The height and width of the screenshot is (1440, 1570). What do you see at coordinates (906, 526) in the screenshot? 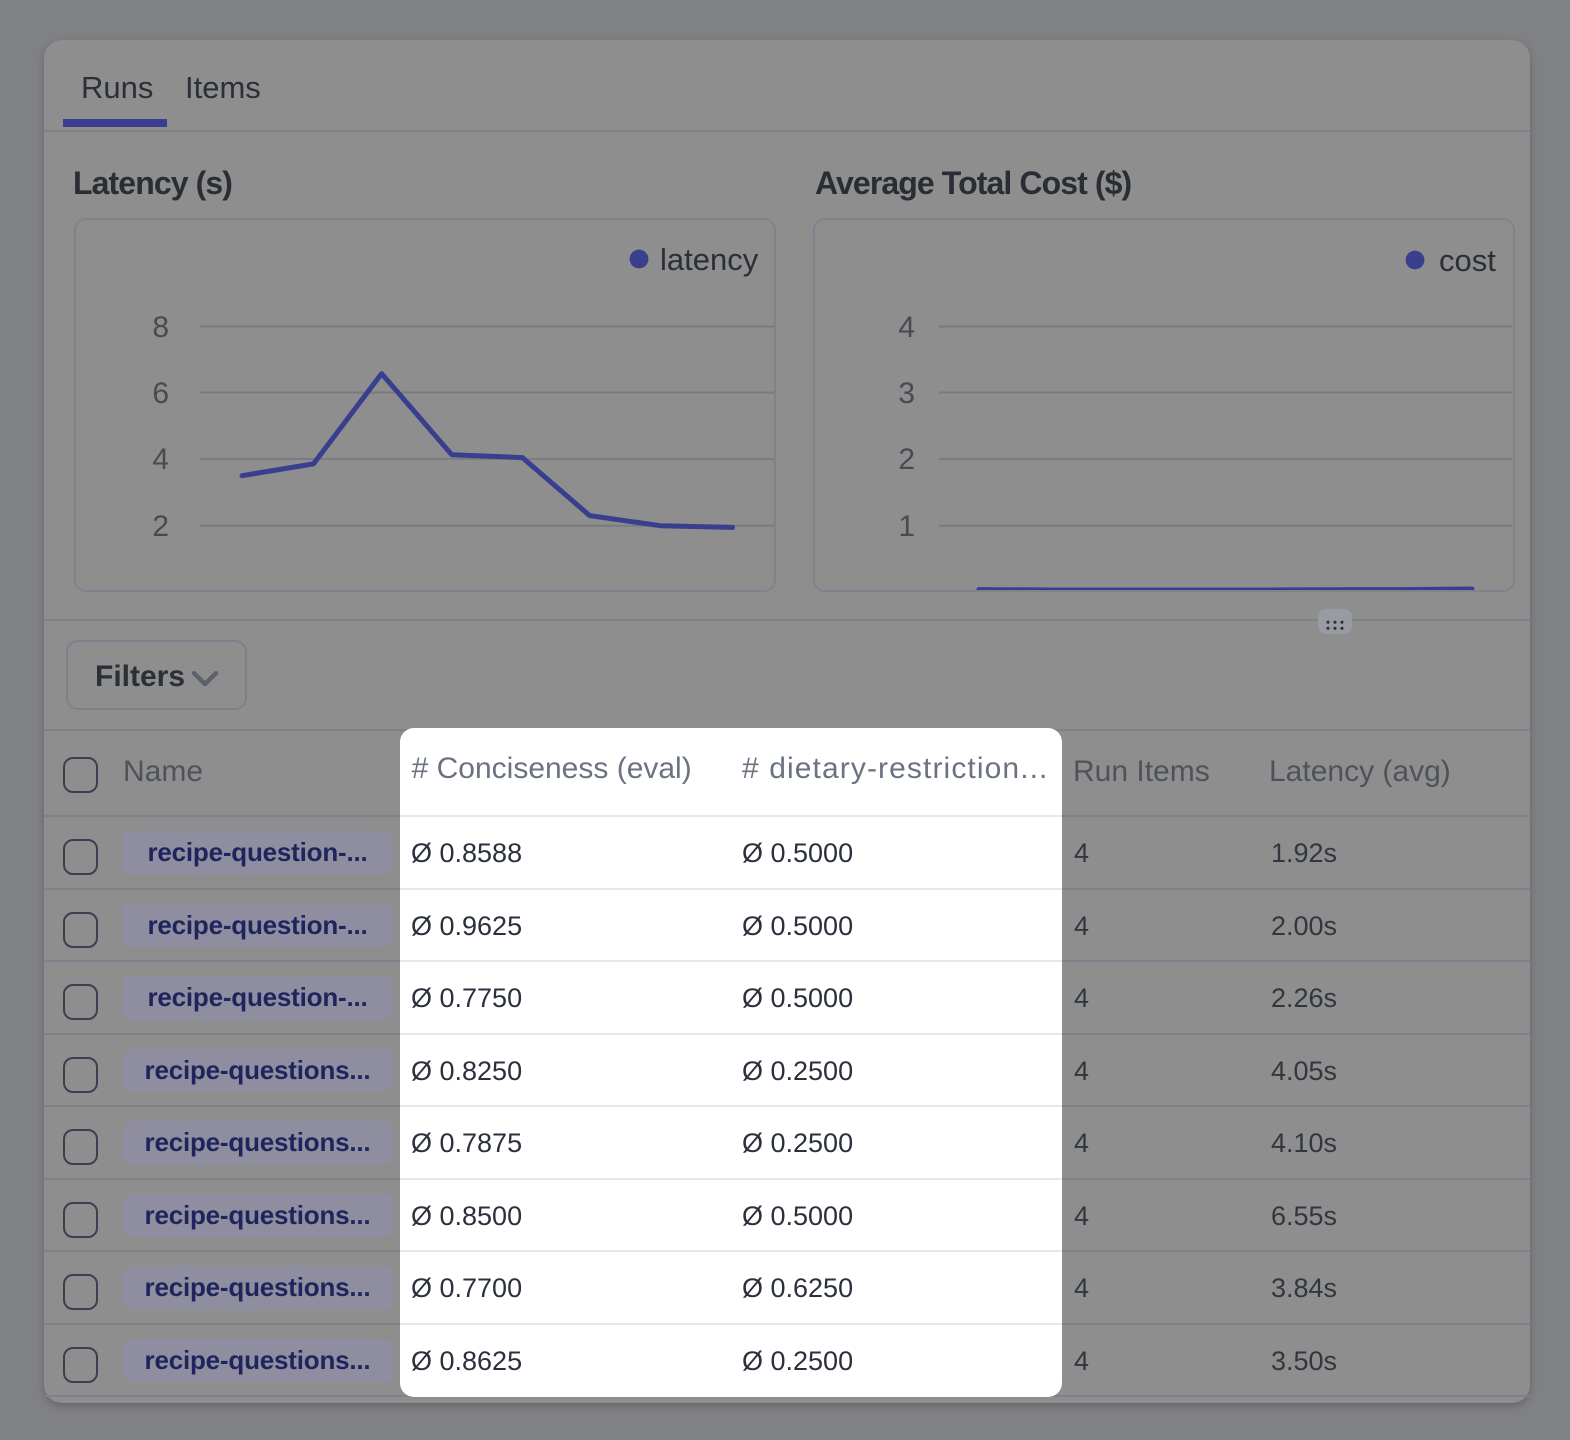
I see `svg-text: 1` at bounding box center [906, 526].